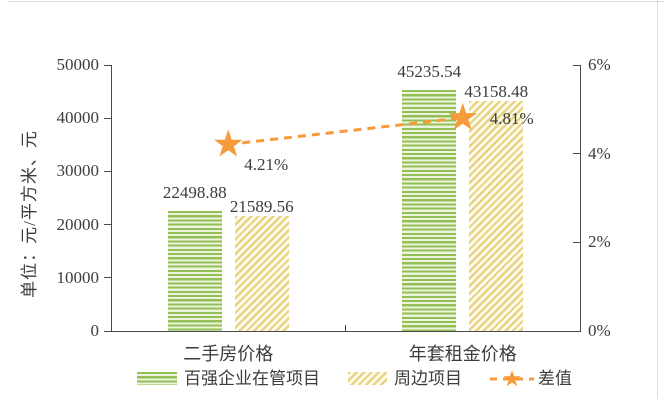  I want to click on difference-value-label: 4.21%, so click(266, 165).